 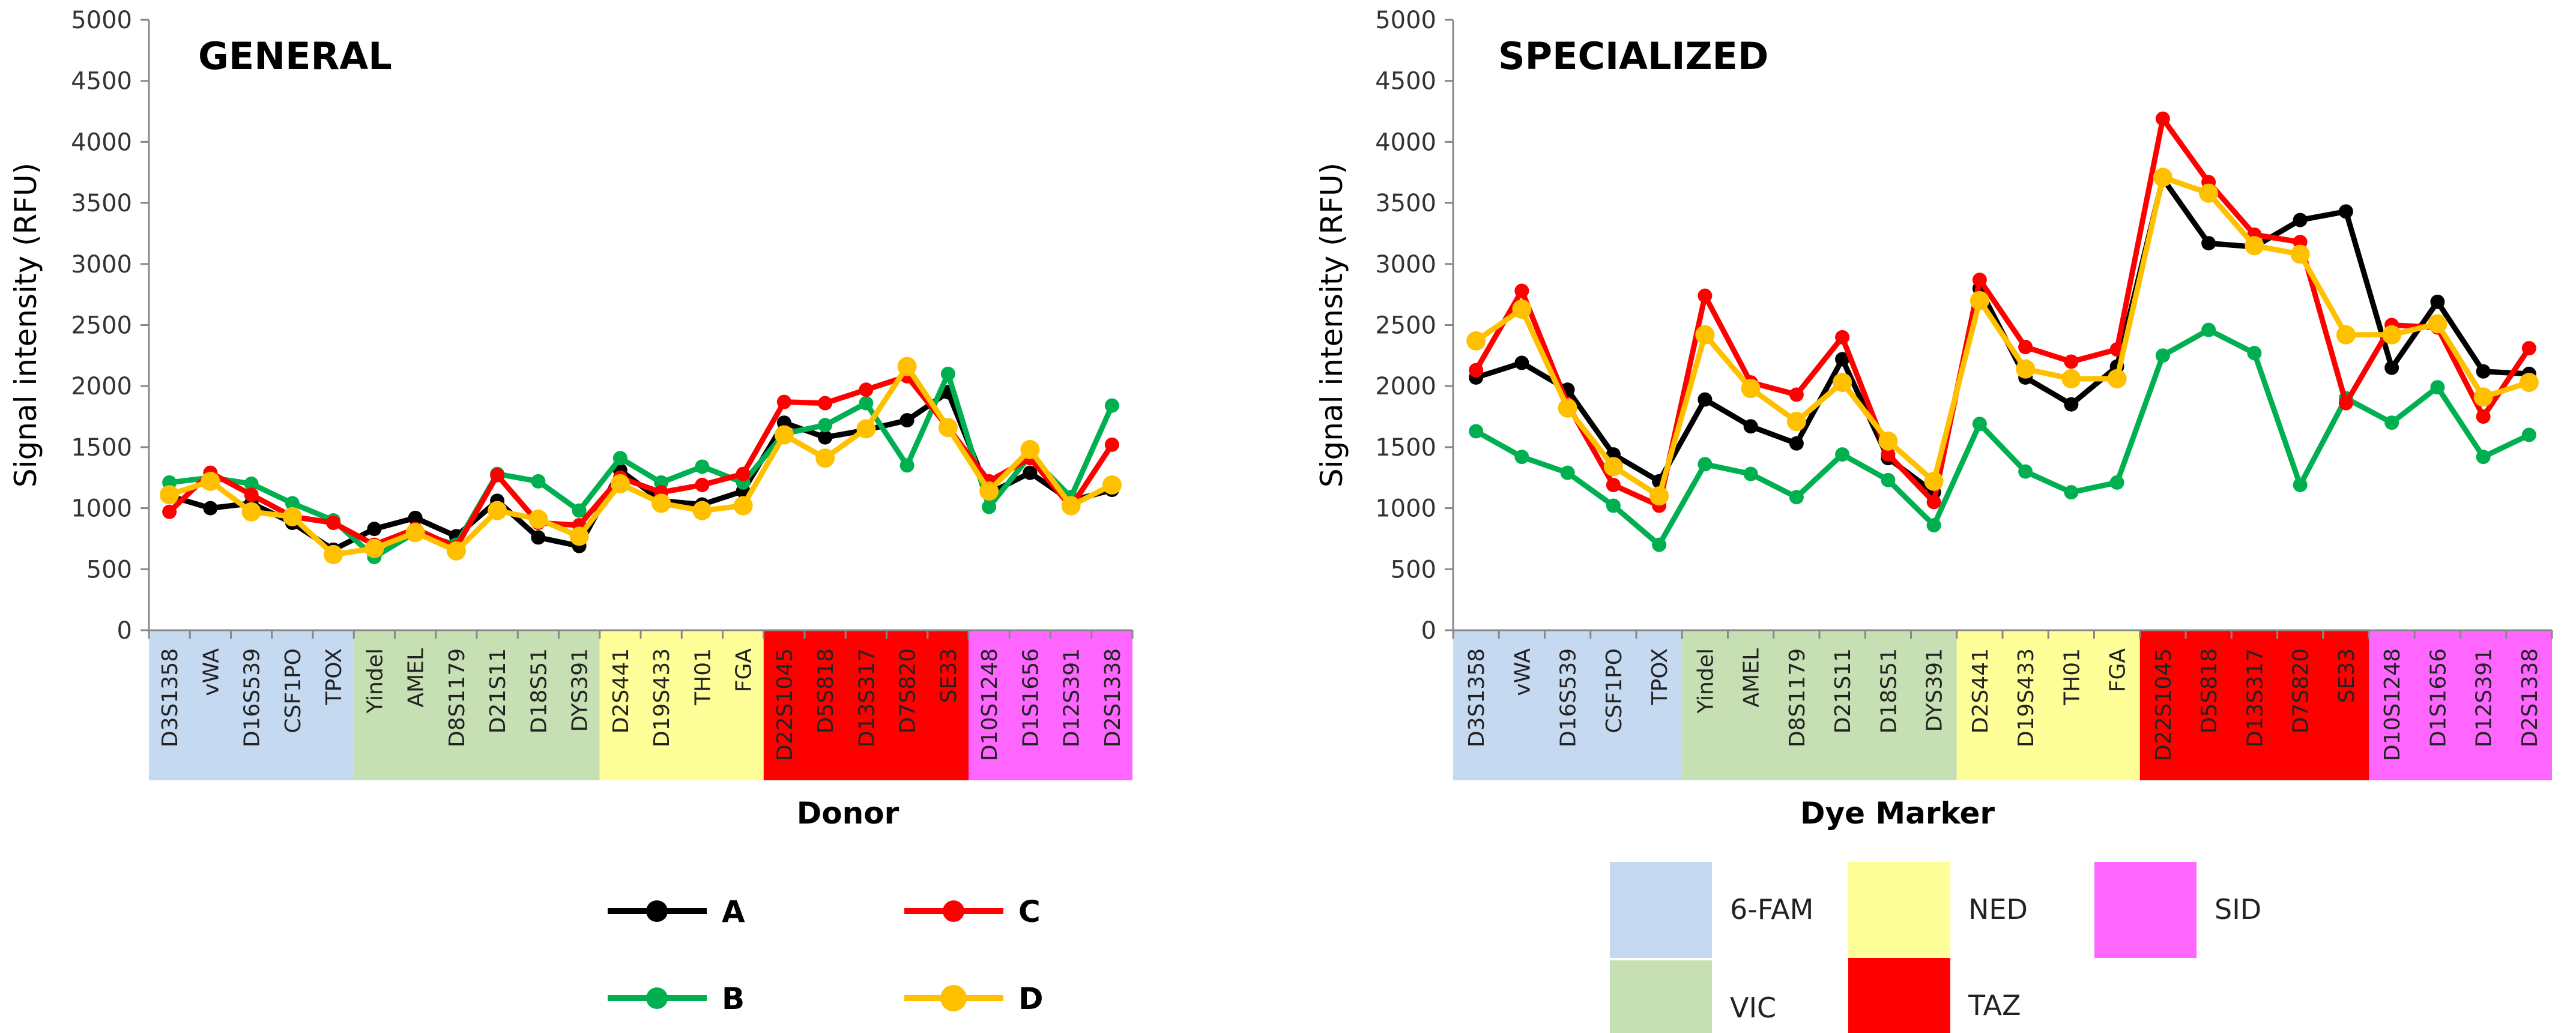 What do you see at coordinates (211, 672) in the screenshot?
I see `x-tick-label: vWA` at bounding box center [211, 672].